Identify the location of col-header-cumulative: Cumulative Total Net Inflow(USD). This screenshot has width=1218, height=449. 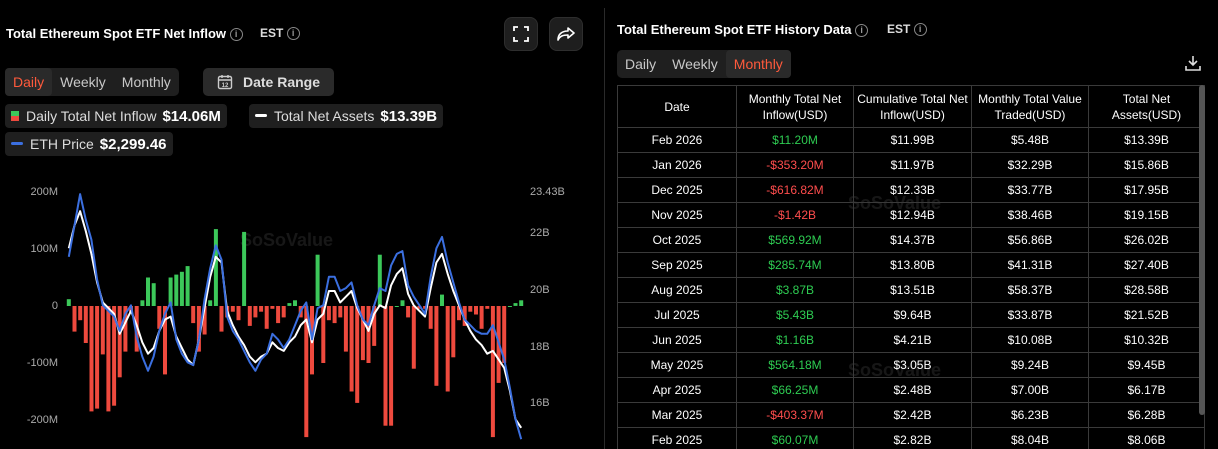
(912, 106).